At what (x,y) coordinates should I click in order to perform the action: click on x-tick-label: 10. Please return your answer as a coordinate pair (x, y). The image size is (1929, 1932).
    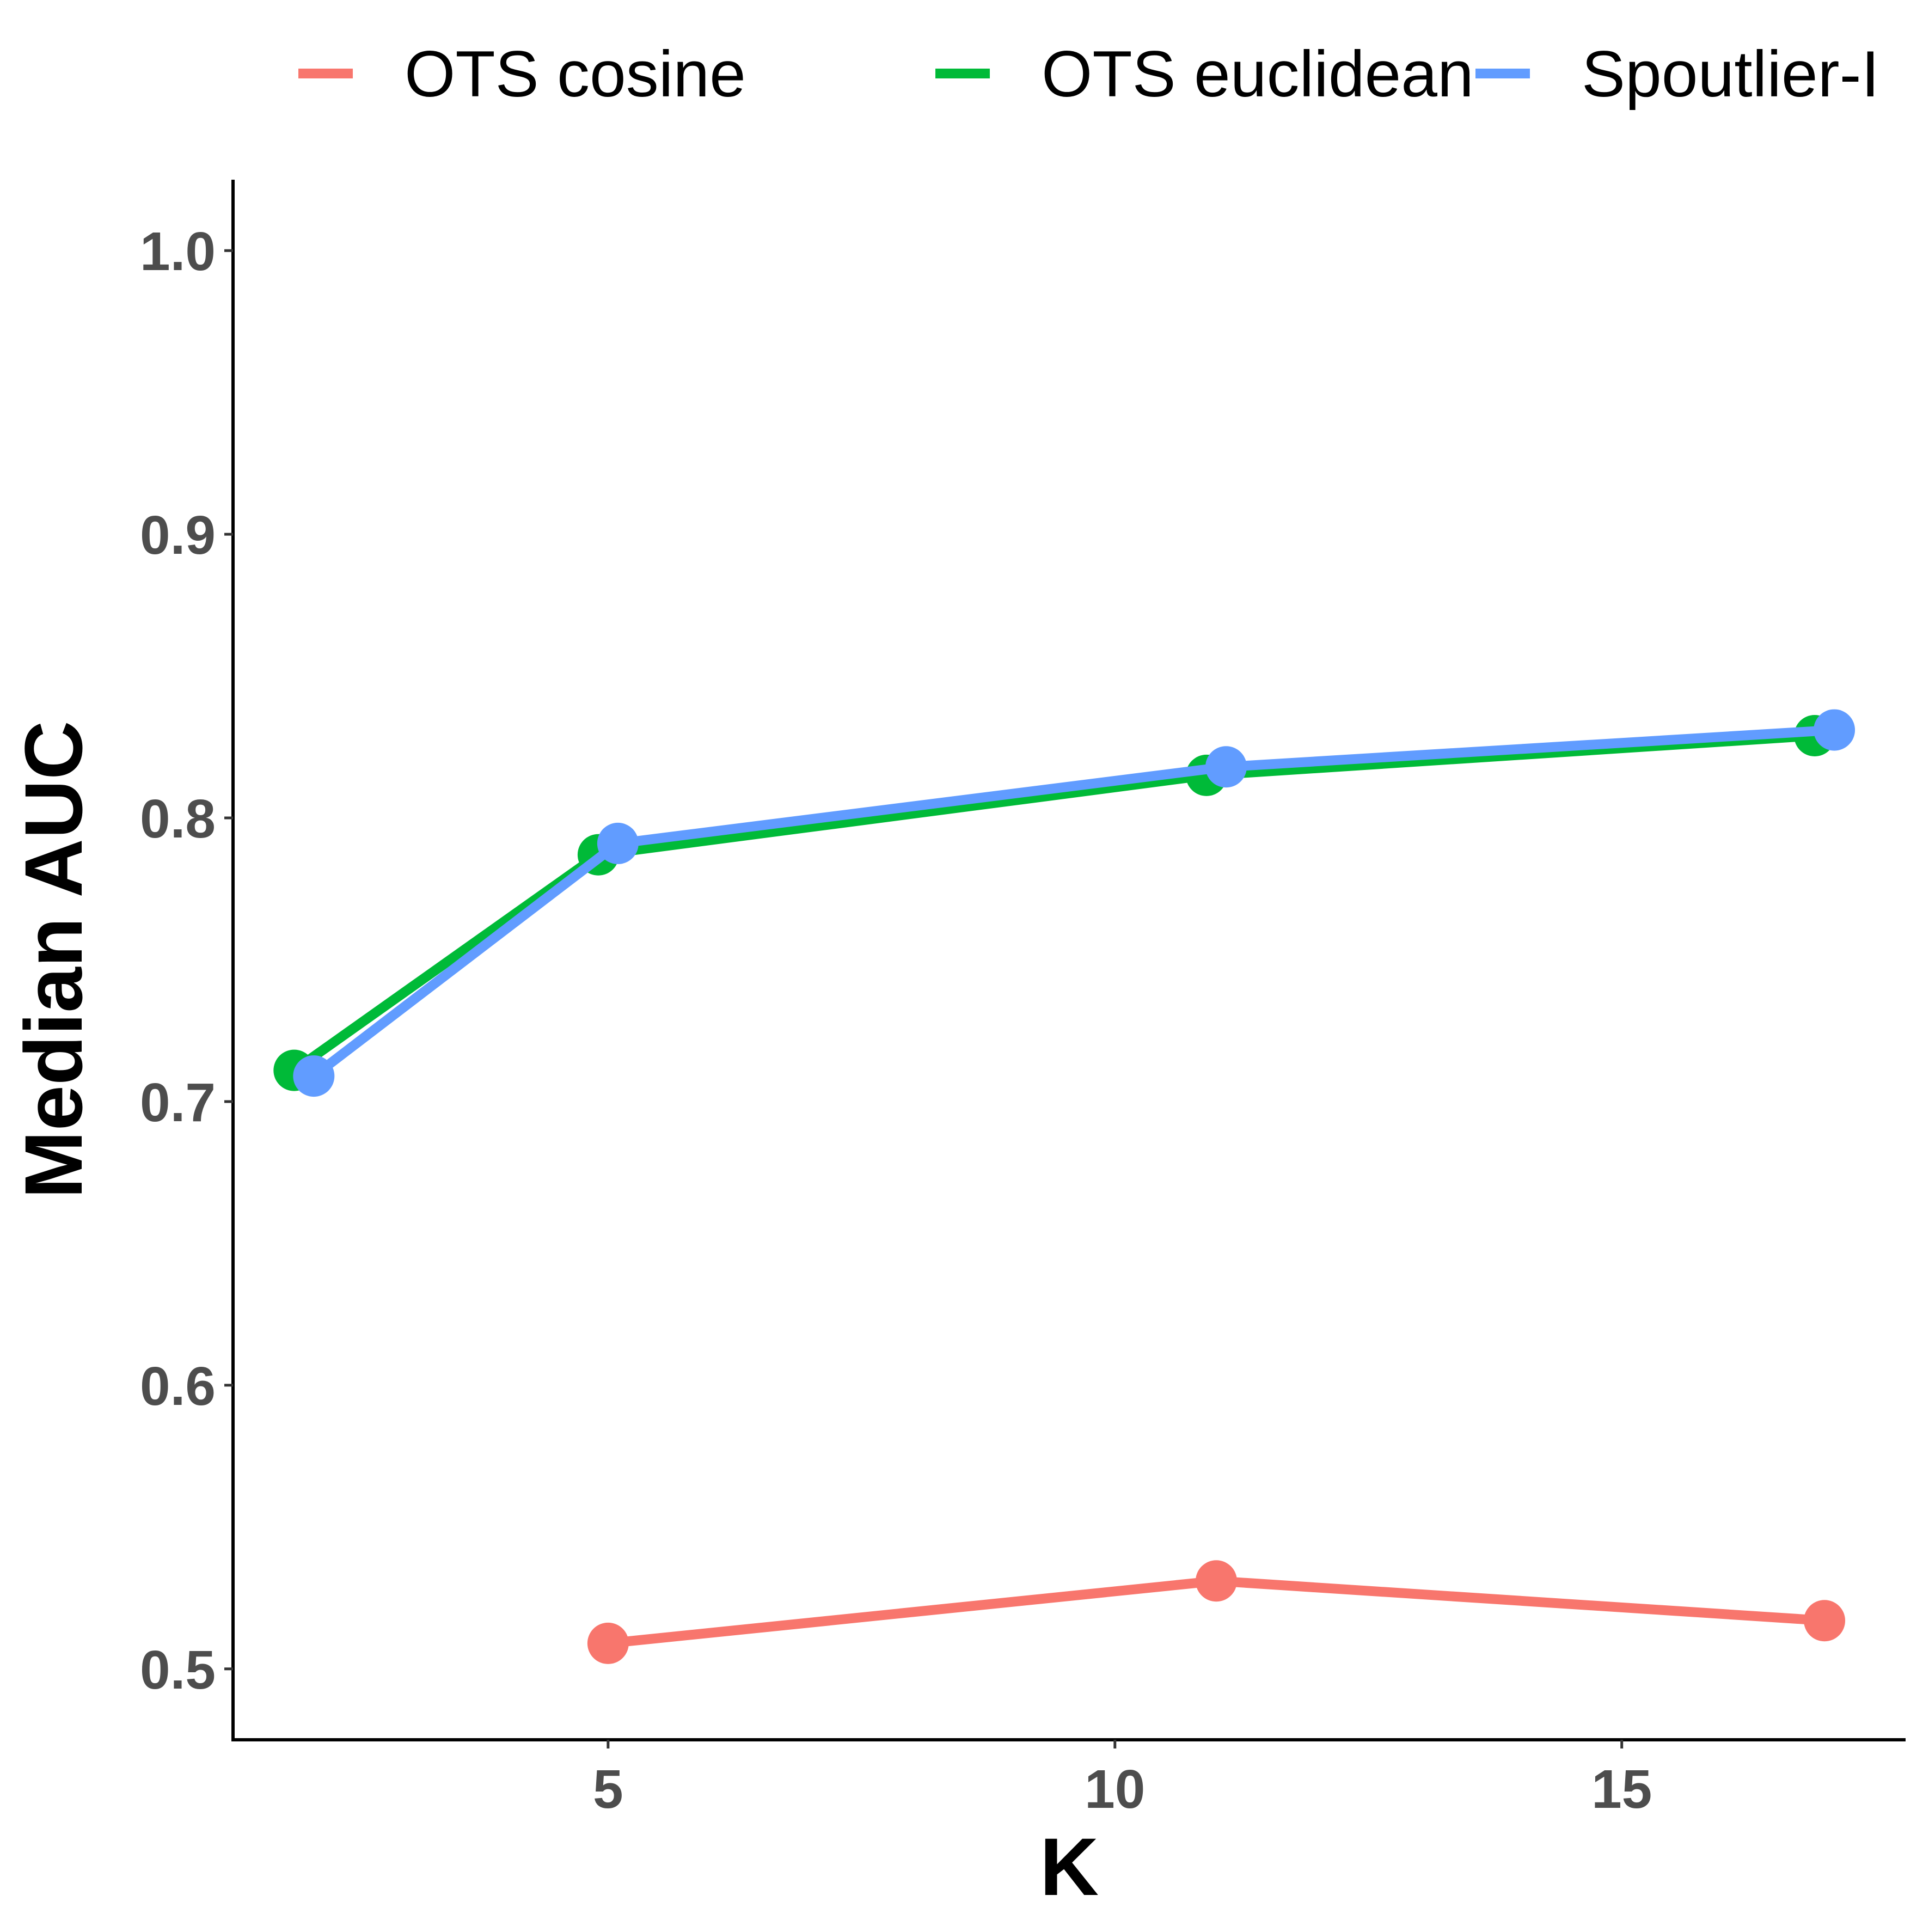
    Looking at the image, I should click on (1115, 1790).